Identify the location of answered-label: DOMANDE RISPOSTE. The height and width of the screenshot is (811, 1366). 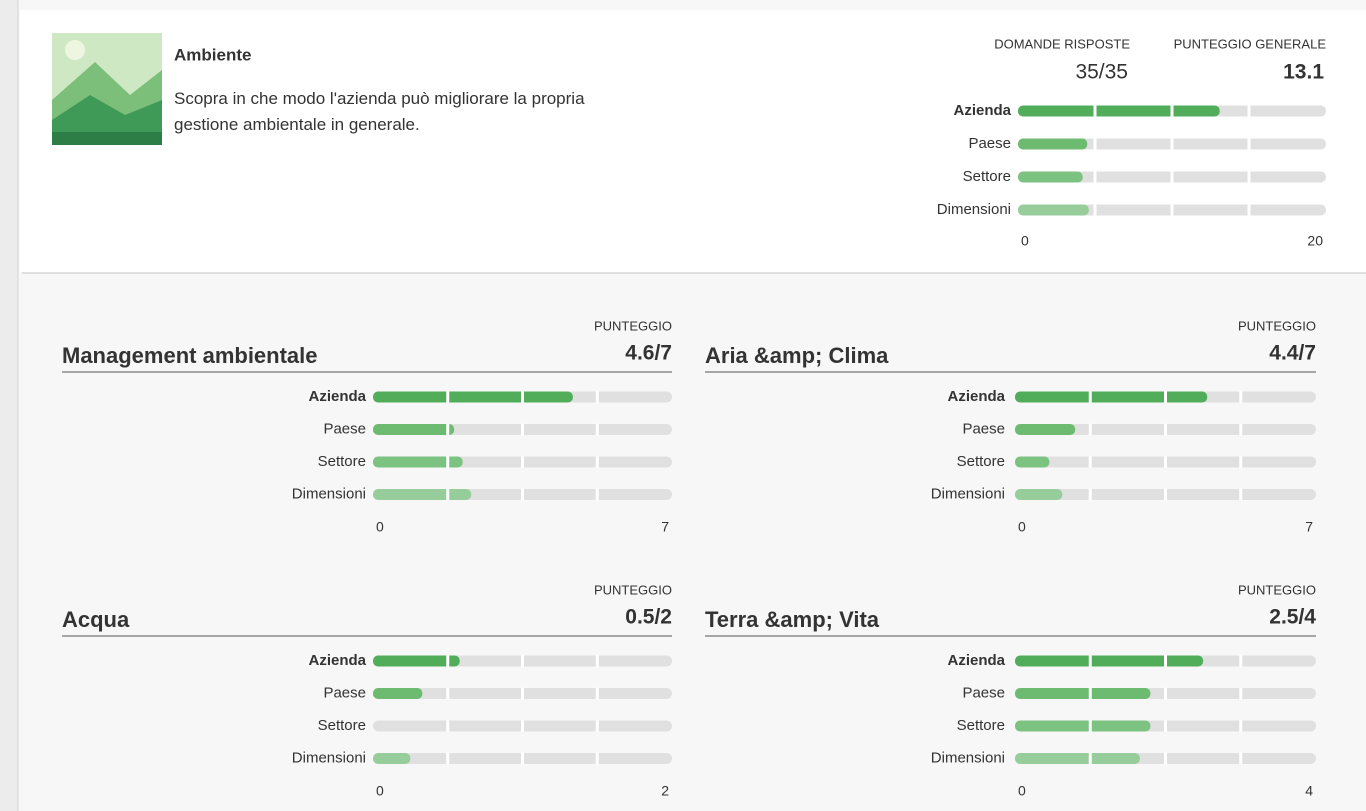
(1062, 43).